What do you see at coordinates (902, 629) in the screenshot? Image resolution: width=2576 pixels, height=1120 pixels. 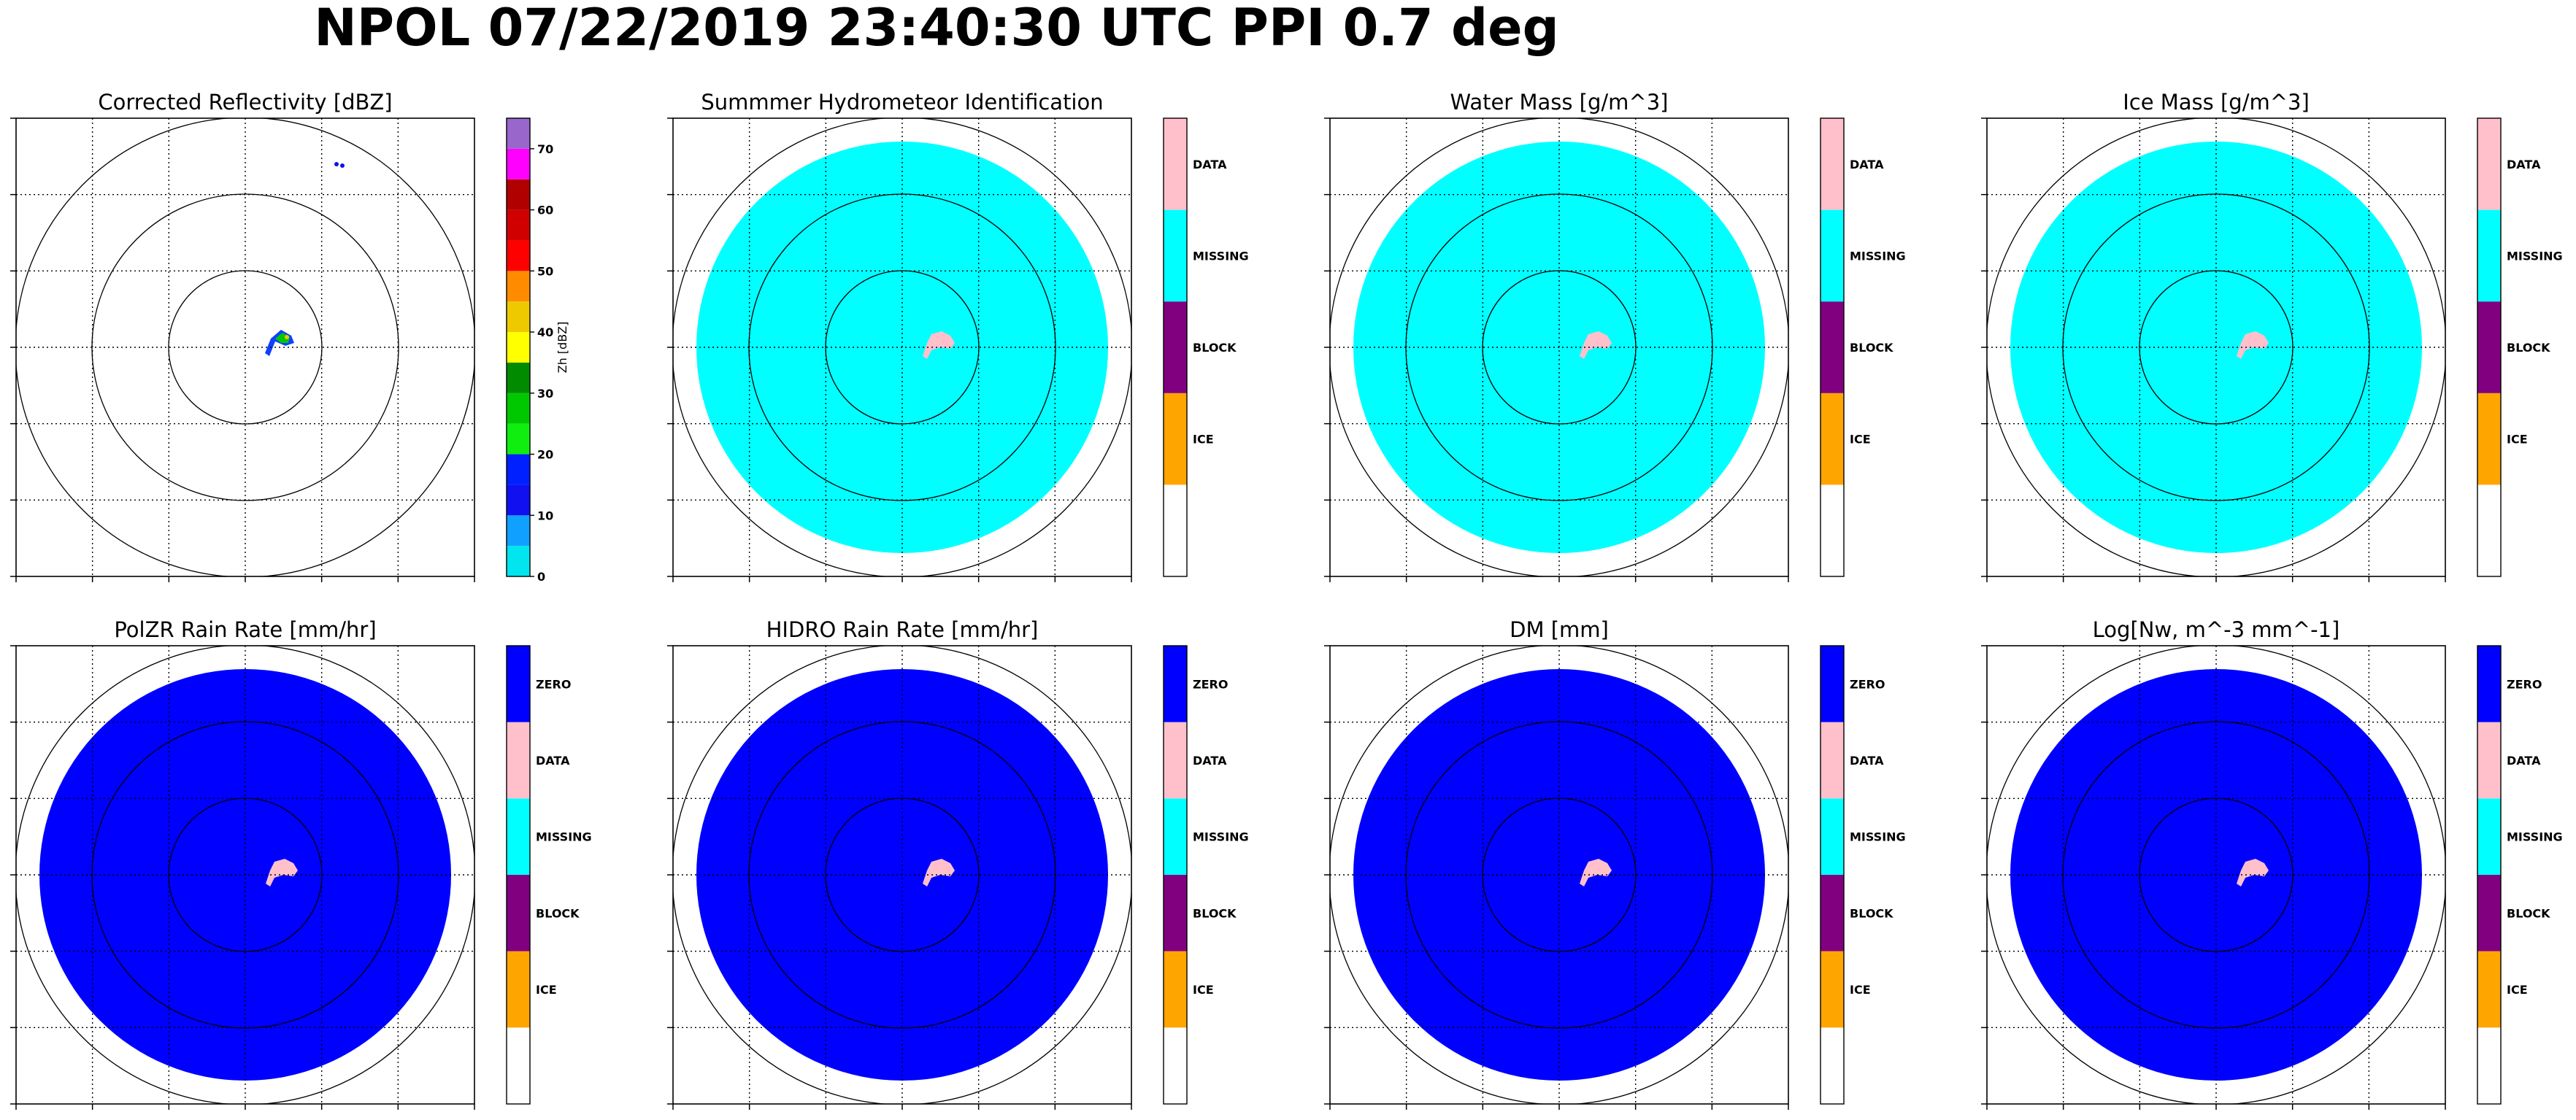 I see `panel-title: HIDRO Rain Rate [mm/hr]` at bounding box center [902, 629].